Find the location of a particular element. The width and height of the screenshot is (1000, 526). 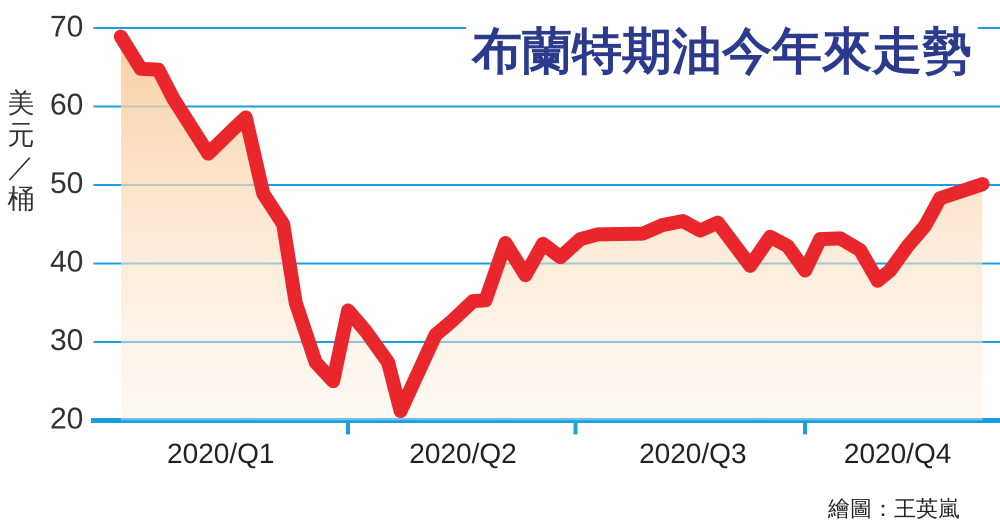

x-tick-label: 2020/Q4 is located at coordinates (898, 453).